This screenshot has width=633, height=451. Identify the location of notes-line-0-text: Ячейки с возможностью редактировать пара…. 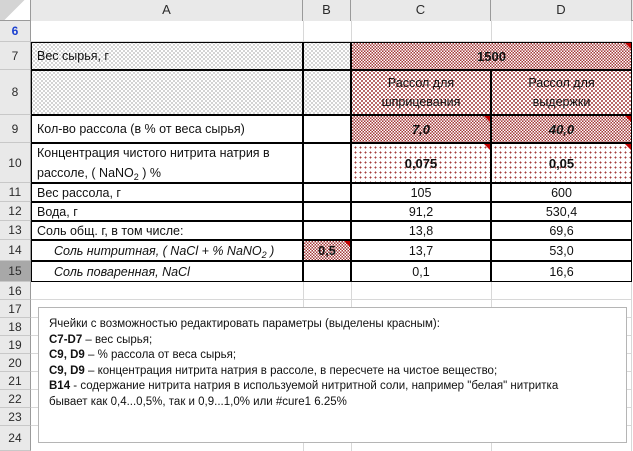
(244, 324).